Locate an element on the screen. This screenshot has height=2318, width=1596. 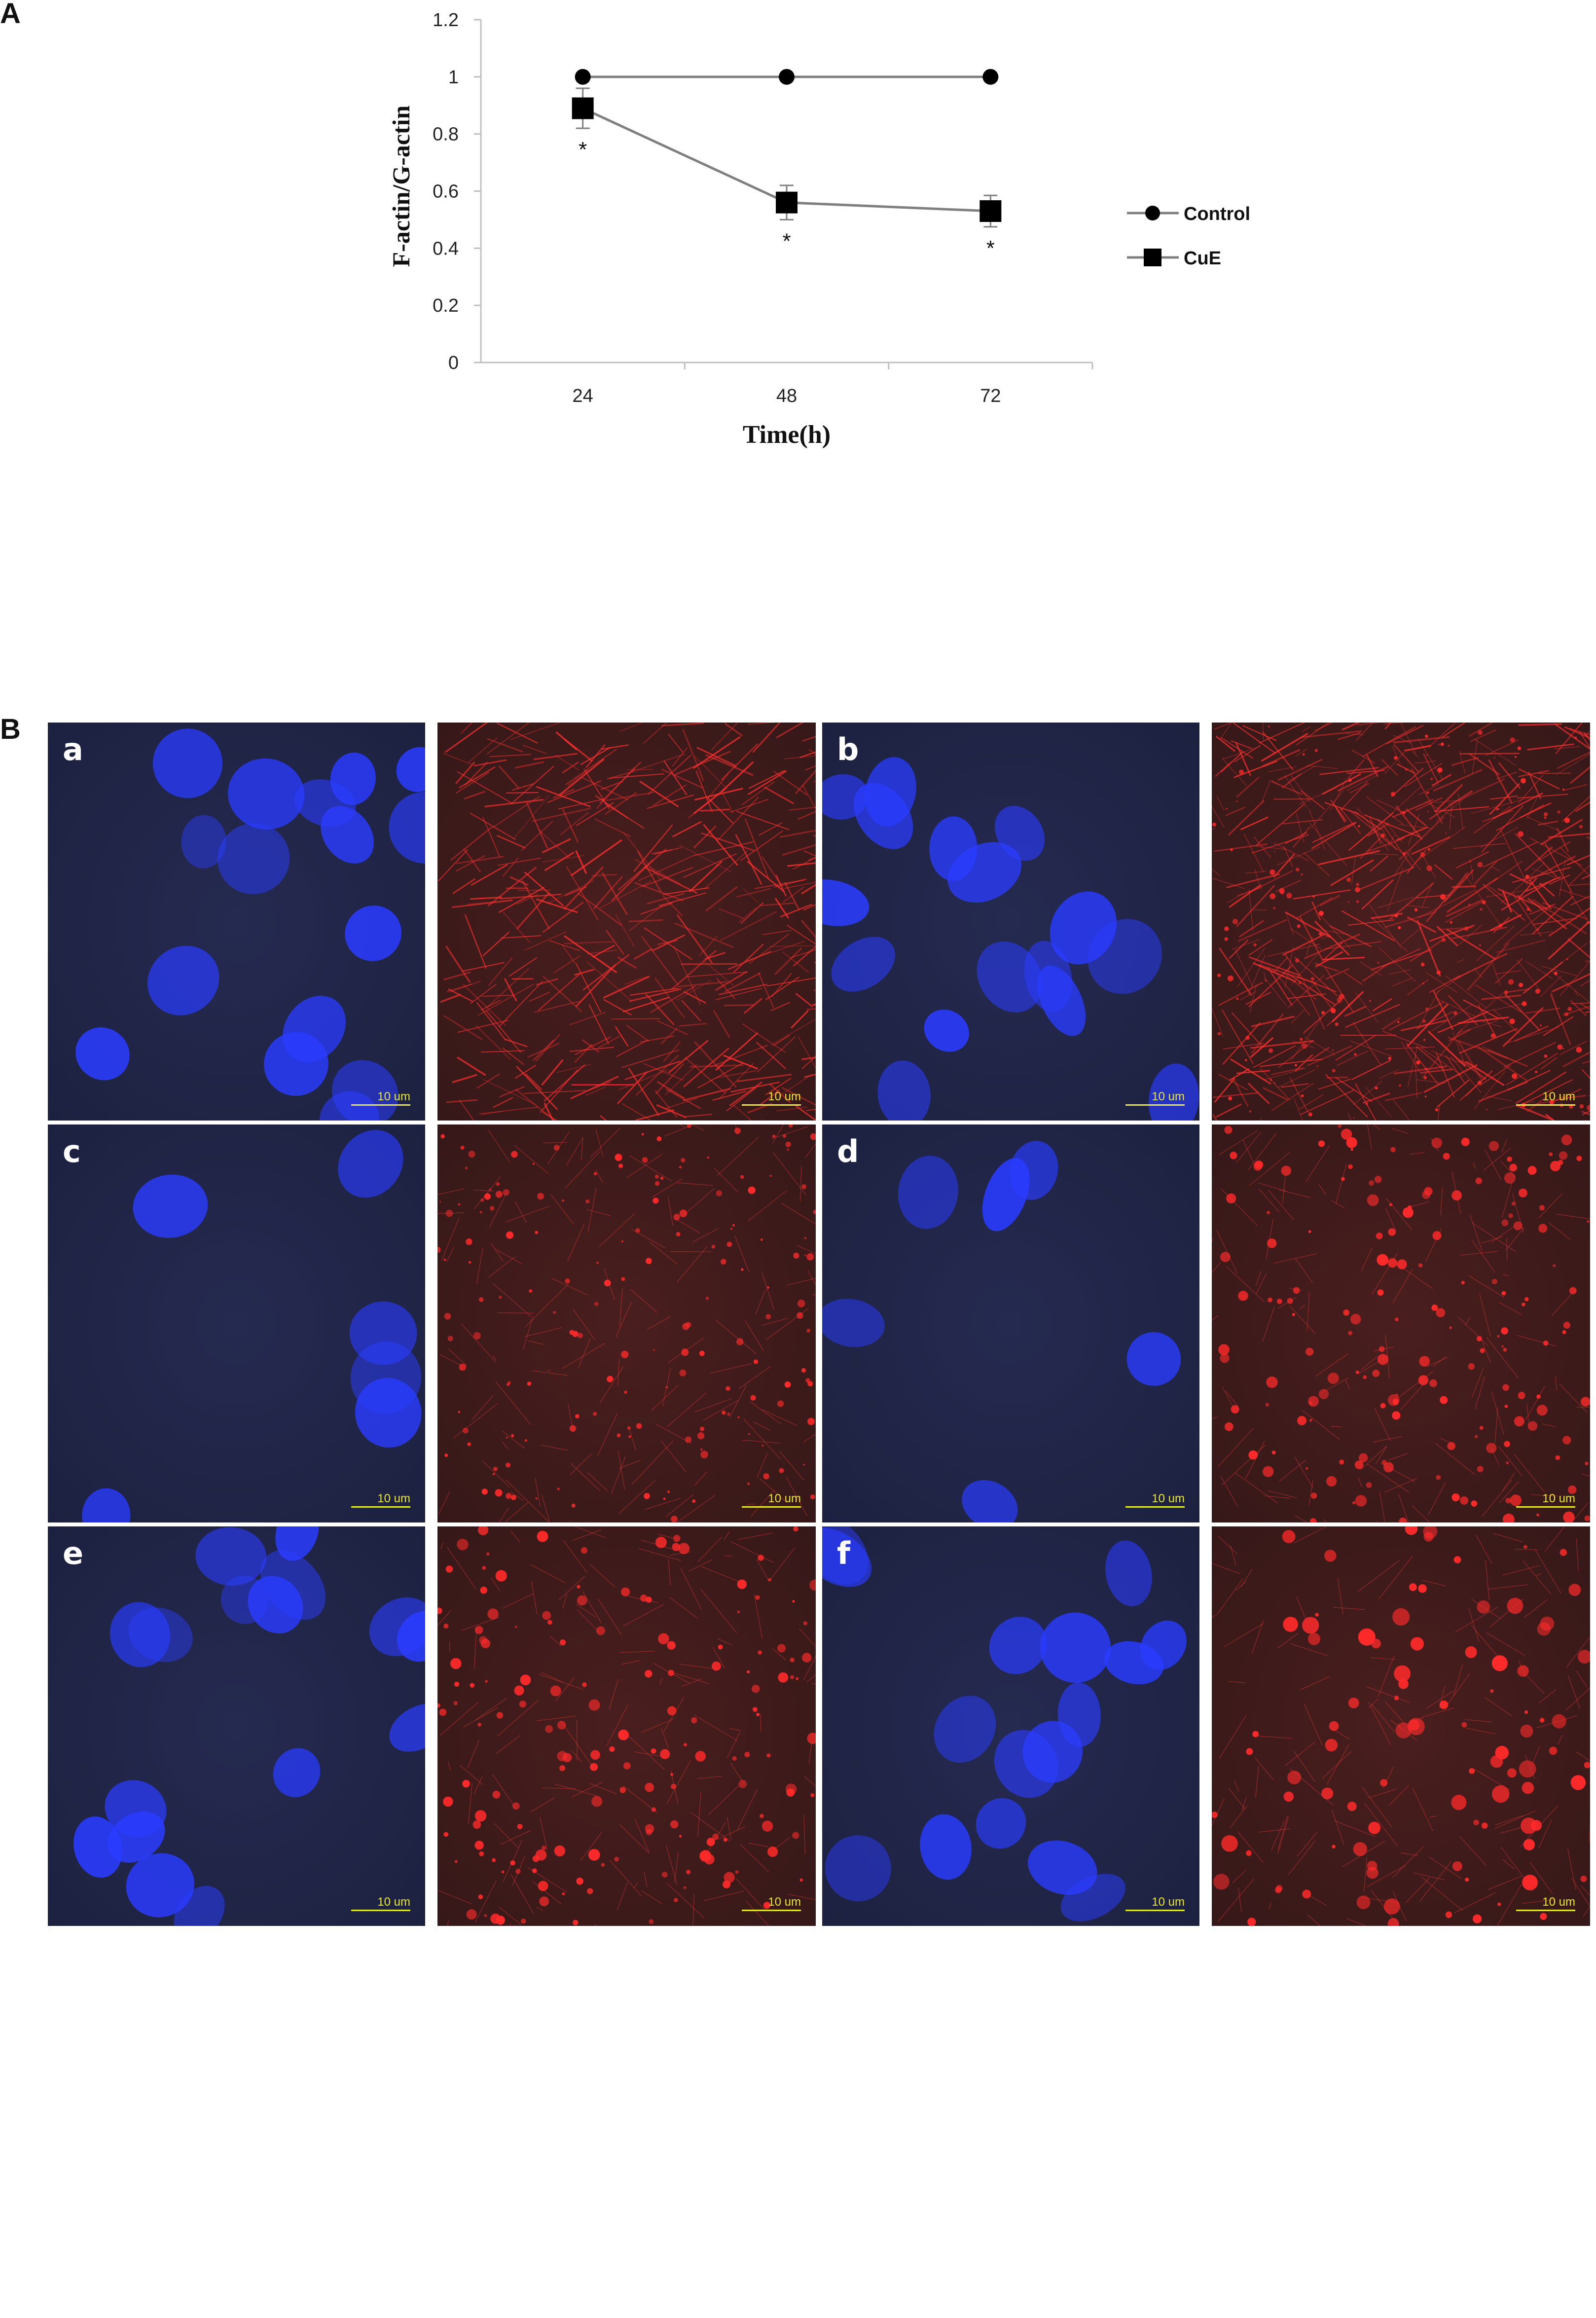
nucleus-image: c 10 um is located at coordinates (236, 1323).